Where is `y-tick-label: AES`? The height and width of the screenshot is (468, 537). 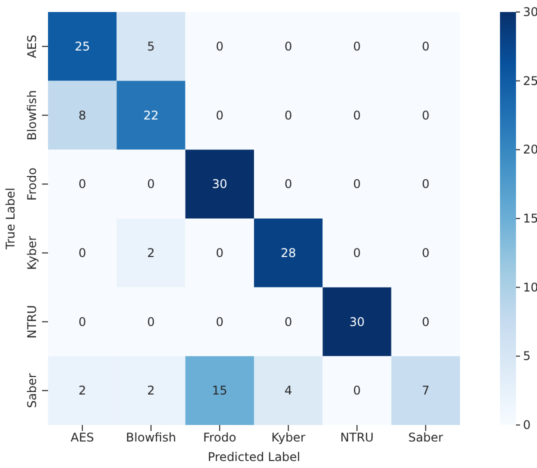 y-tick-label: AES is located at coordinates (32, 46).